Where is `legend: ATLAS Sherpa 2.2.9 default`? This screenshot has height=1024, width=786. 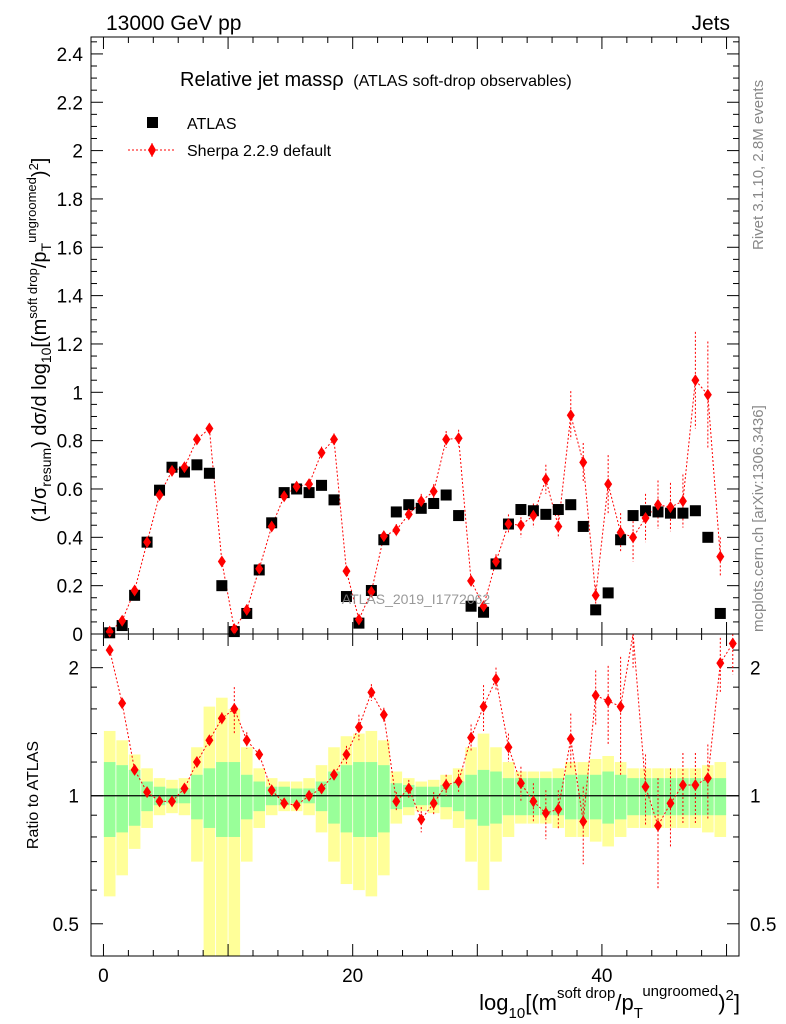
legend: ATLAS Sherpa 2.2.9 default is located at coordinates (230, 138).